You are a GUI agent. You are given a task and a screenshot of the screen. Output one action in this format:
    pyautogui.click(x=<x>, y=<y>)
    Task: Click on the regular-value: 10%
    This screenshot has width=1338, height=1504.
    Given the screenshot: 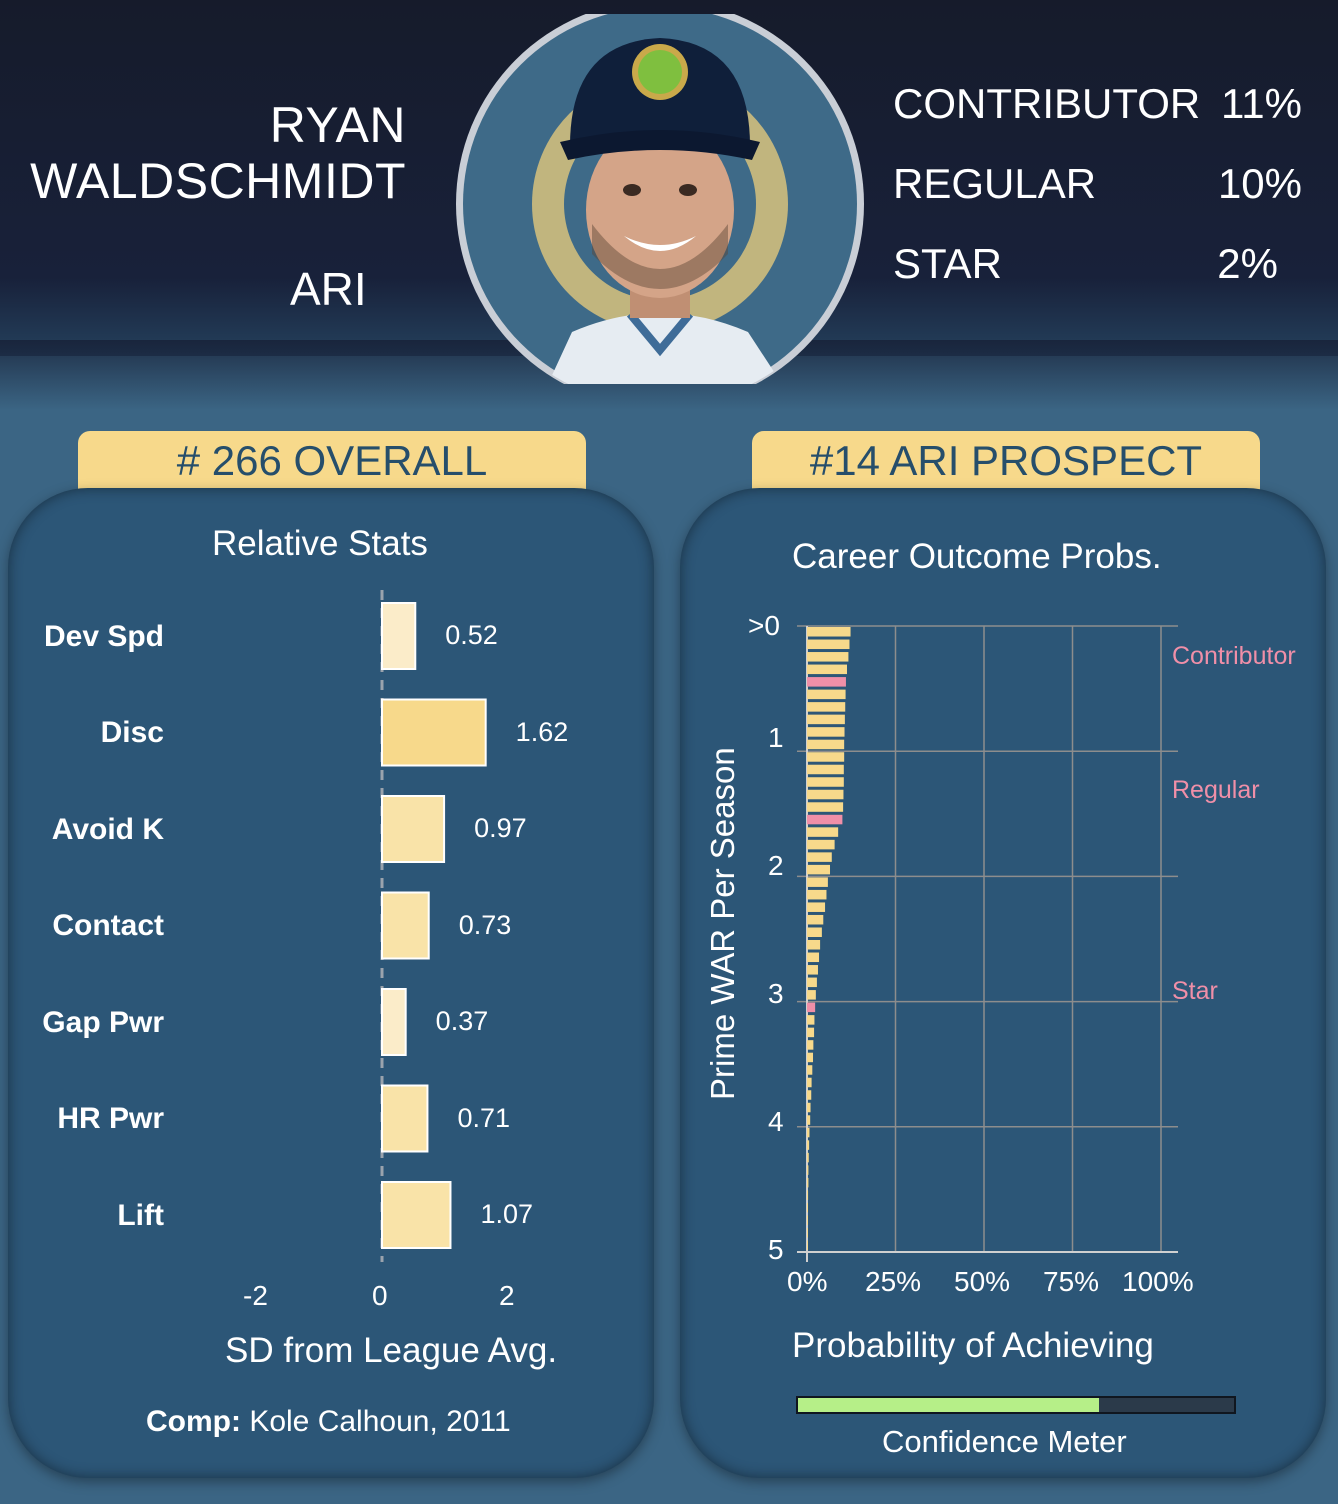 What is the action you would take?
    pyautogui.click(x=1259, y=183)
    